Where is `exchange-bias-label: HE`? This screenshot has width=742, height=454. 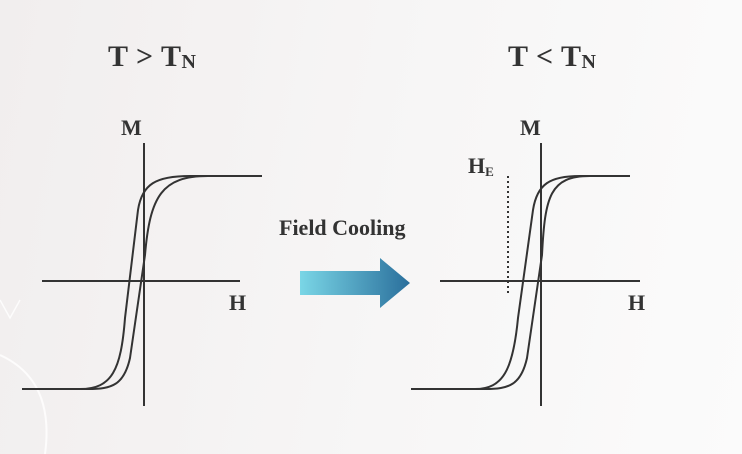
exchange-bias-label: HE is located at coordinates (481, 166).